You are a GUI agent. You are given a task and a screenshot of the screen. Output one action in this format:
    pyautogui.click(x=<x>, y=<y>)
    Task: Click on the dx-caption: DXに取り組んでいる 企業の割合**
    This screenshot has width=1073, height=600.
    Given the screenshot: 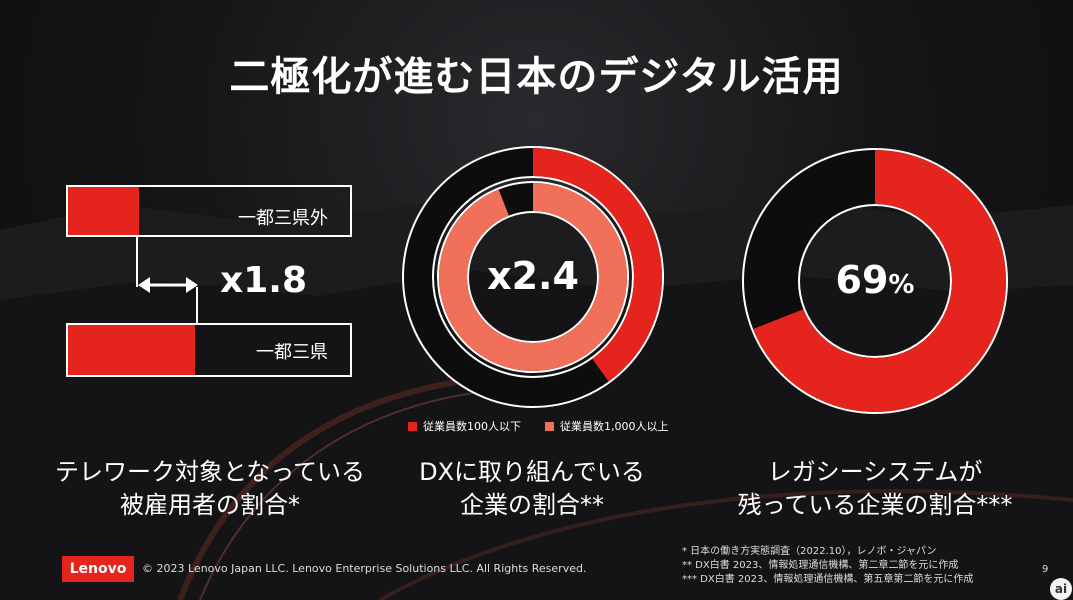 What is the action you would take?
    pyautogui.click(x=532, y=489)
    